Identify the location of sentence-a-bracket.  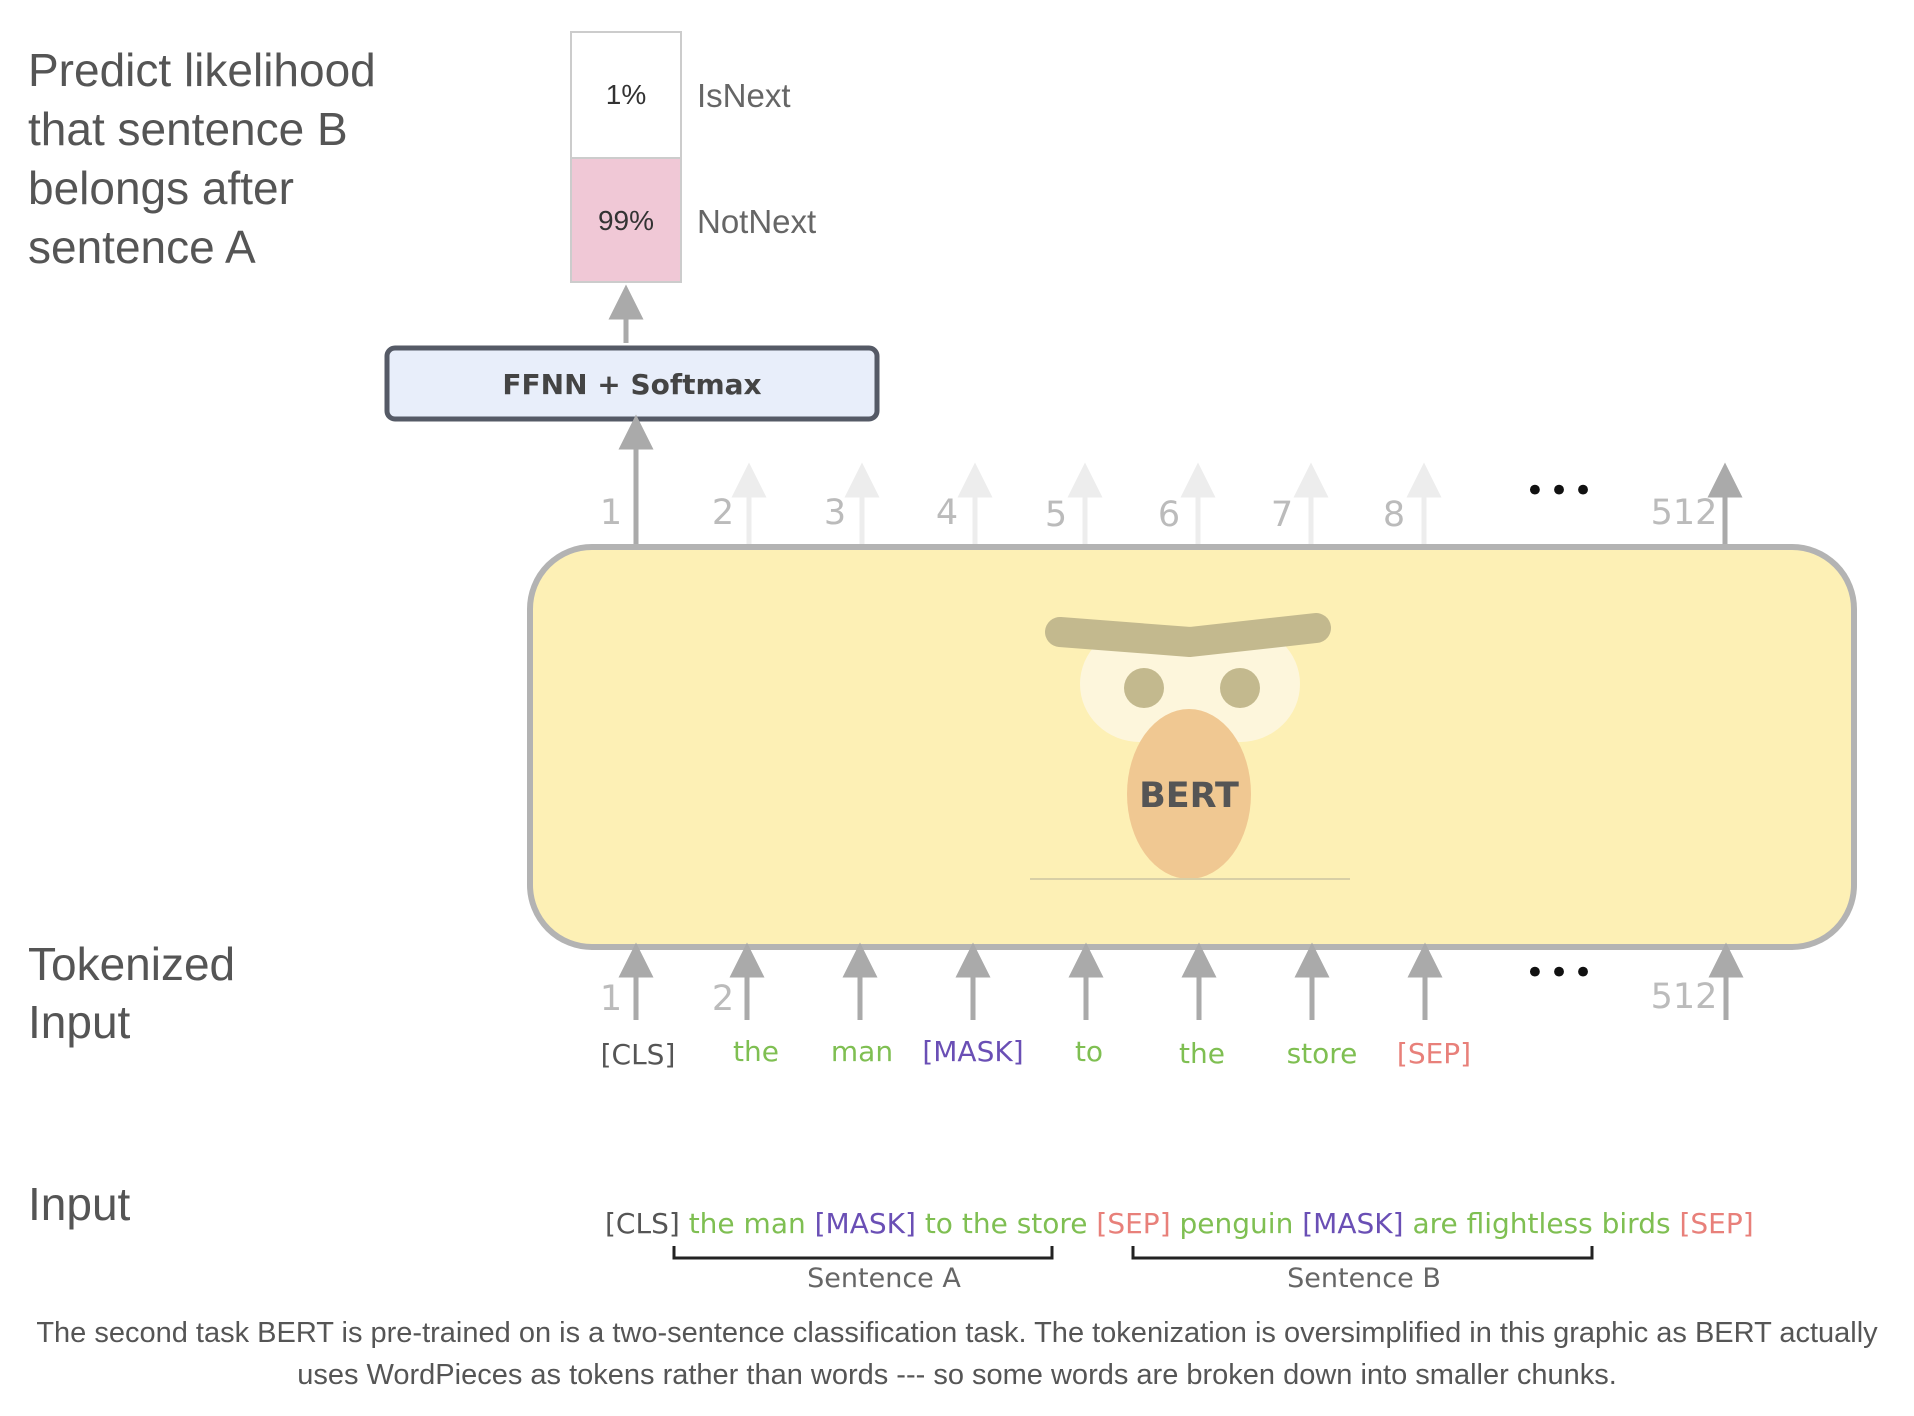
(863, 1253).